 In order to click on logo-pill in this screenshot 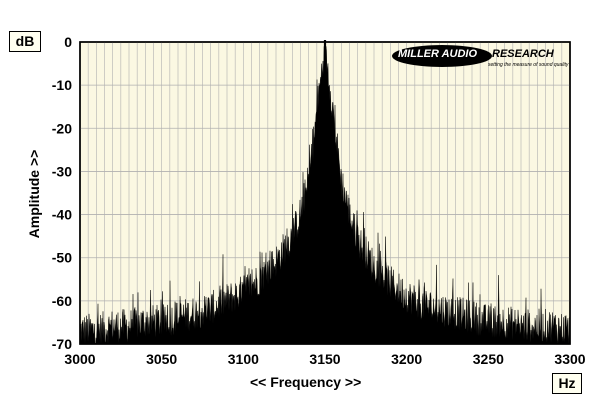, I will do `click(442, 56)`.